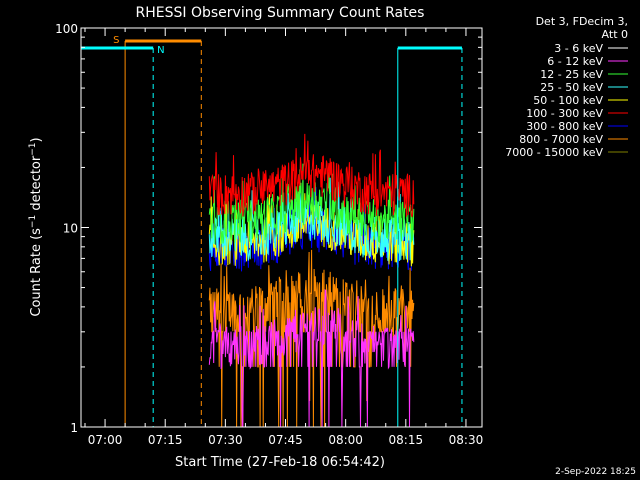 This screenshot has height=480, width=640. What do you see at coordinates (160, 50) in the screenshot?
I see `night-label: N` at bounding box center [160, 50].